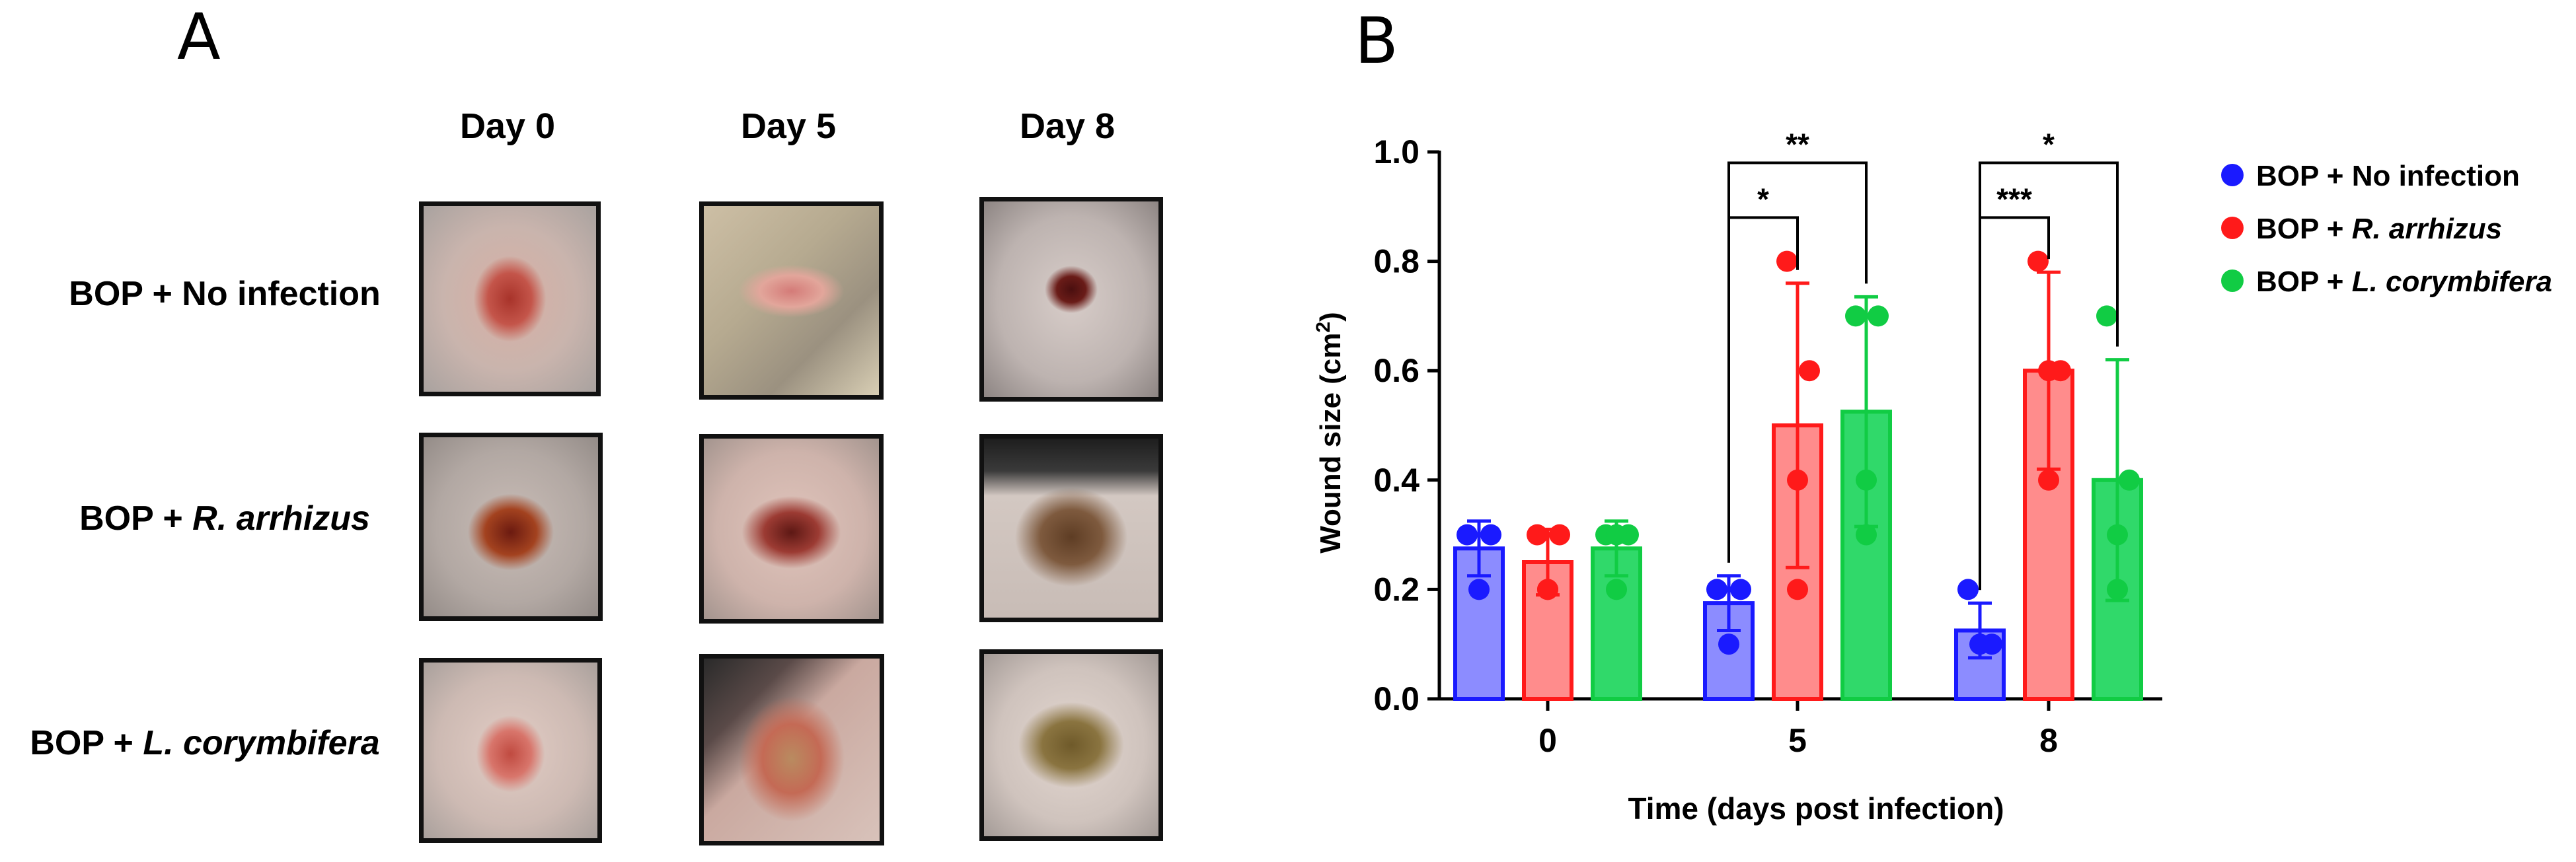 Image resolution: width=2576 pixels, height=862 pixels. I want to click on legend-label: BOP + R. arrhizus, so click(2379, 229).